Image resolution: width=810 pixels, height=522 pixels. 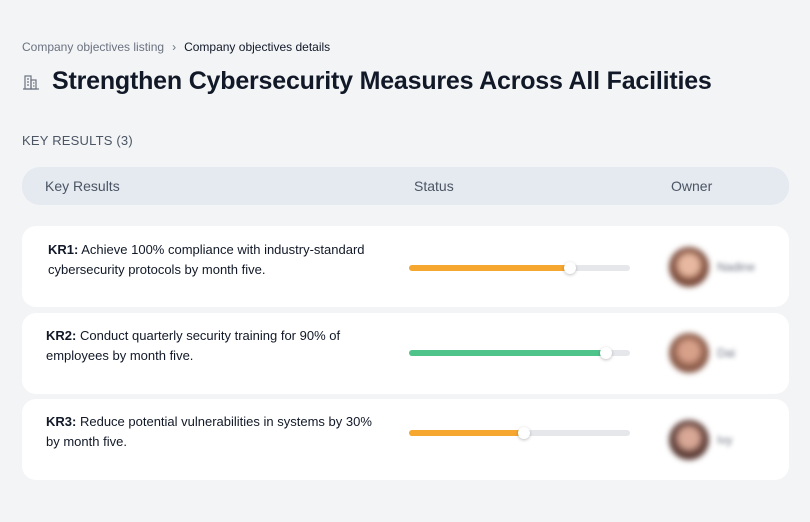 I want to click on chevron-right-icon: ›, so click(x=174, y=47).